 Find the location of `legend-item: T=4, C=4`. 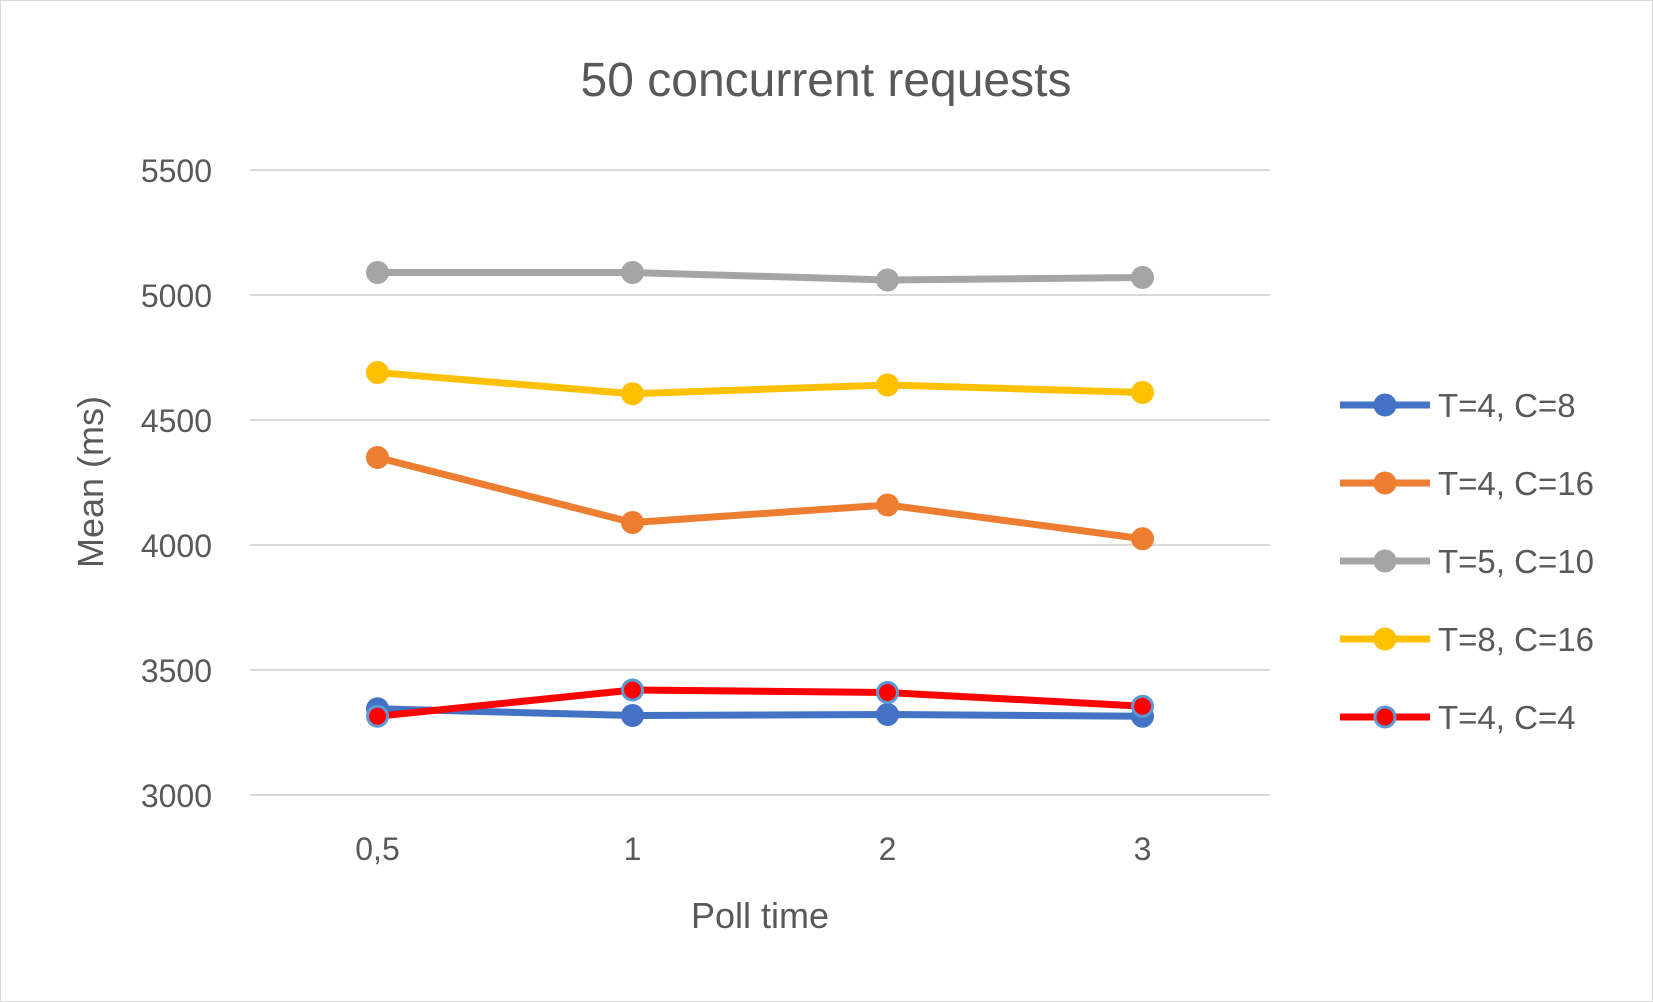

legend-item: T=4, C=4 is located at coordinates (1458, 717).